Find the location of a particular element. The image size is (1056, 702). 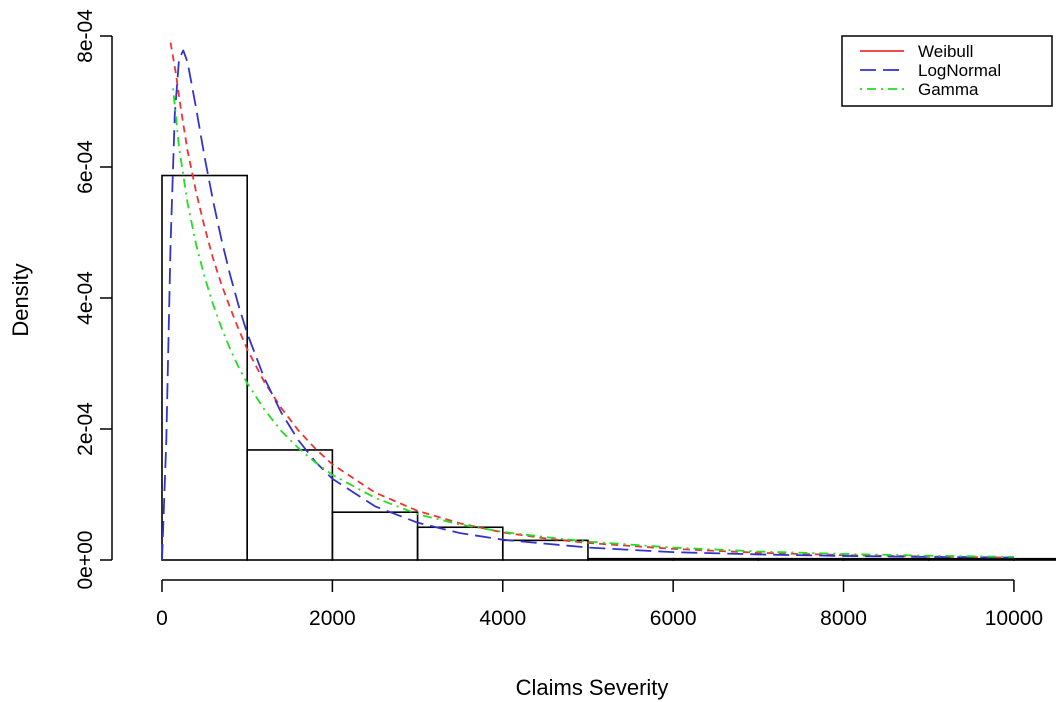

y-tick-label-2: 4e-04 is located at coordinates (85, 298).